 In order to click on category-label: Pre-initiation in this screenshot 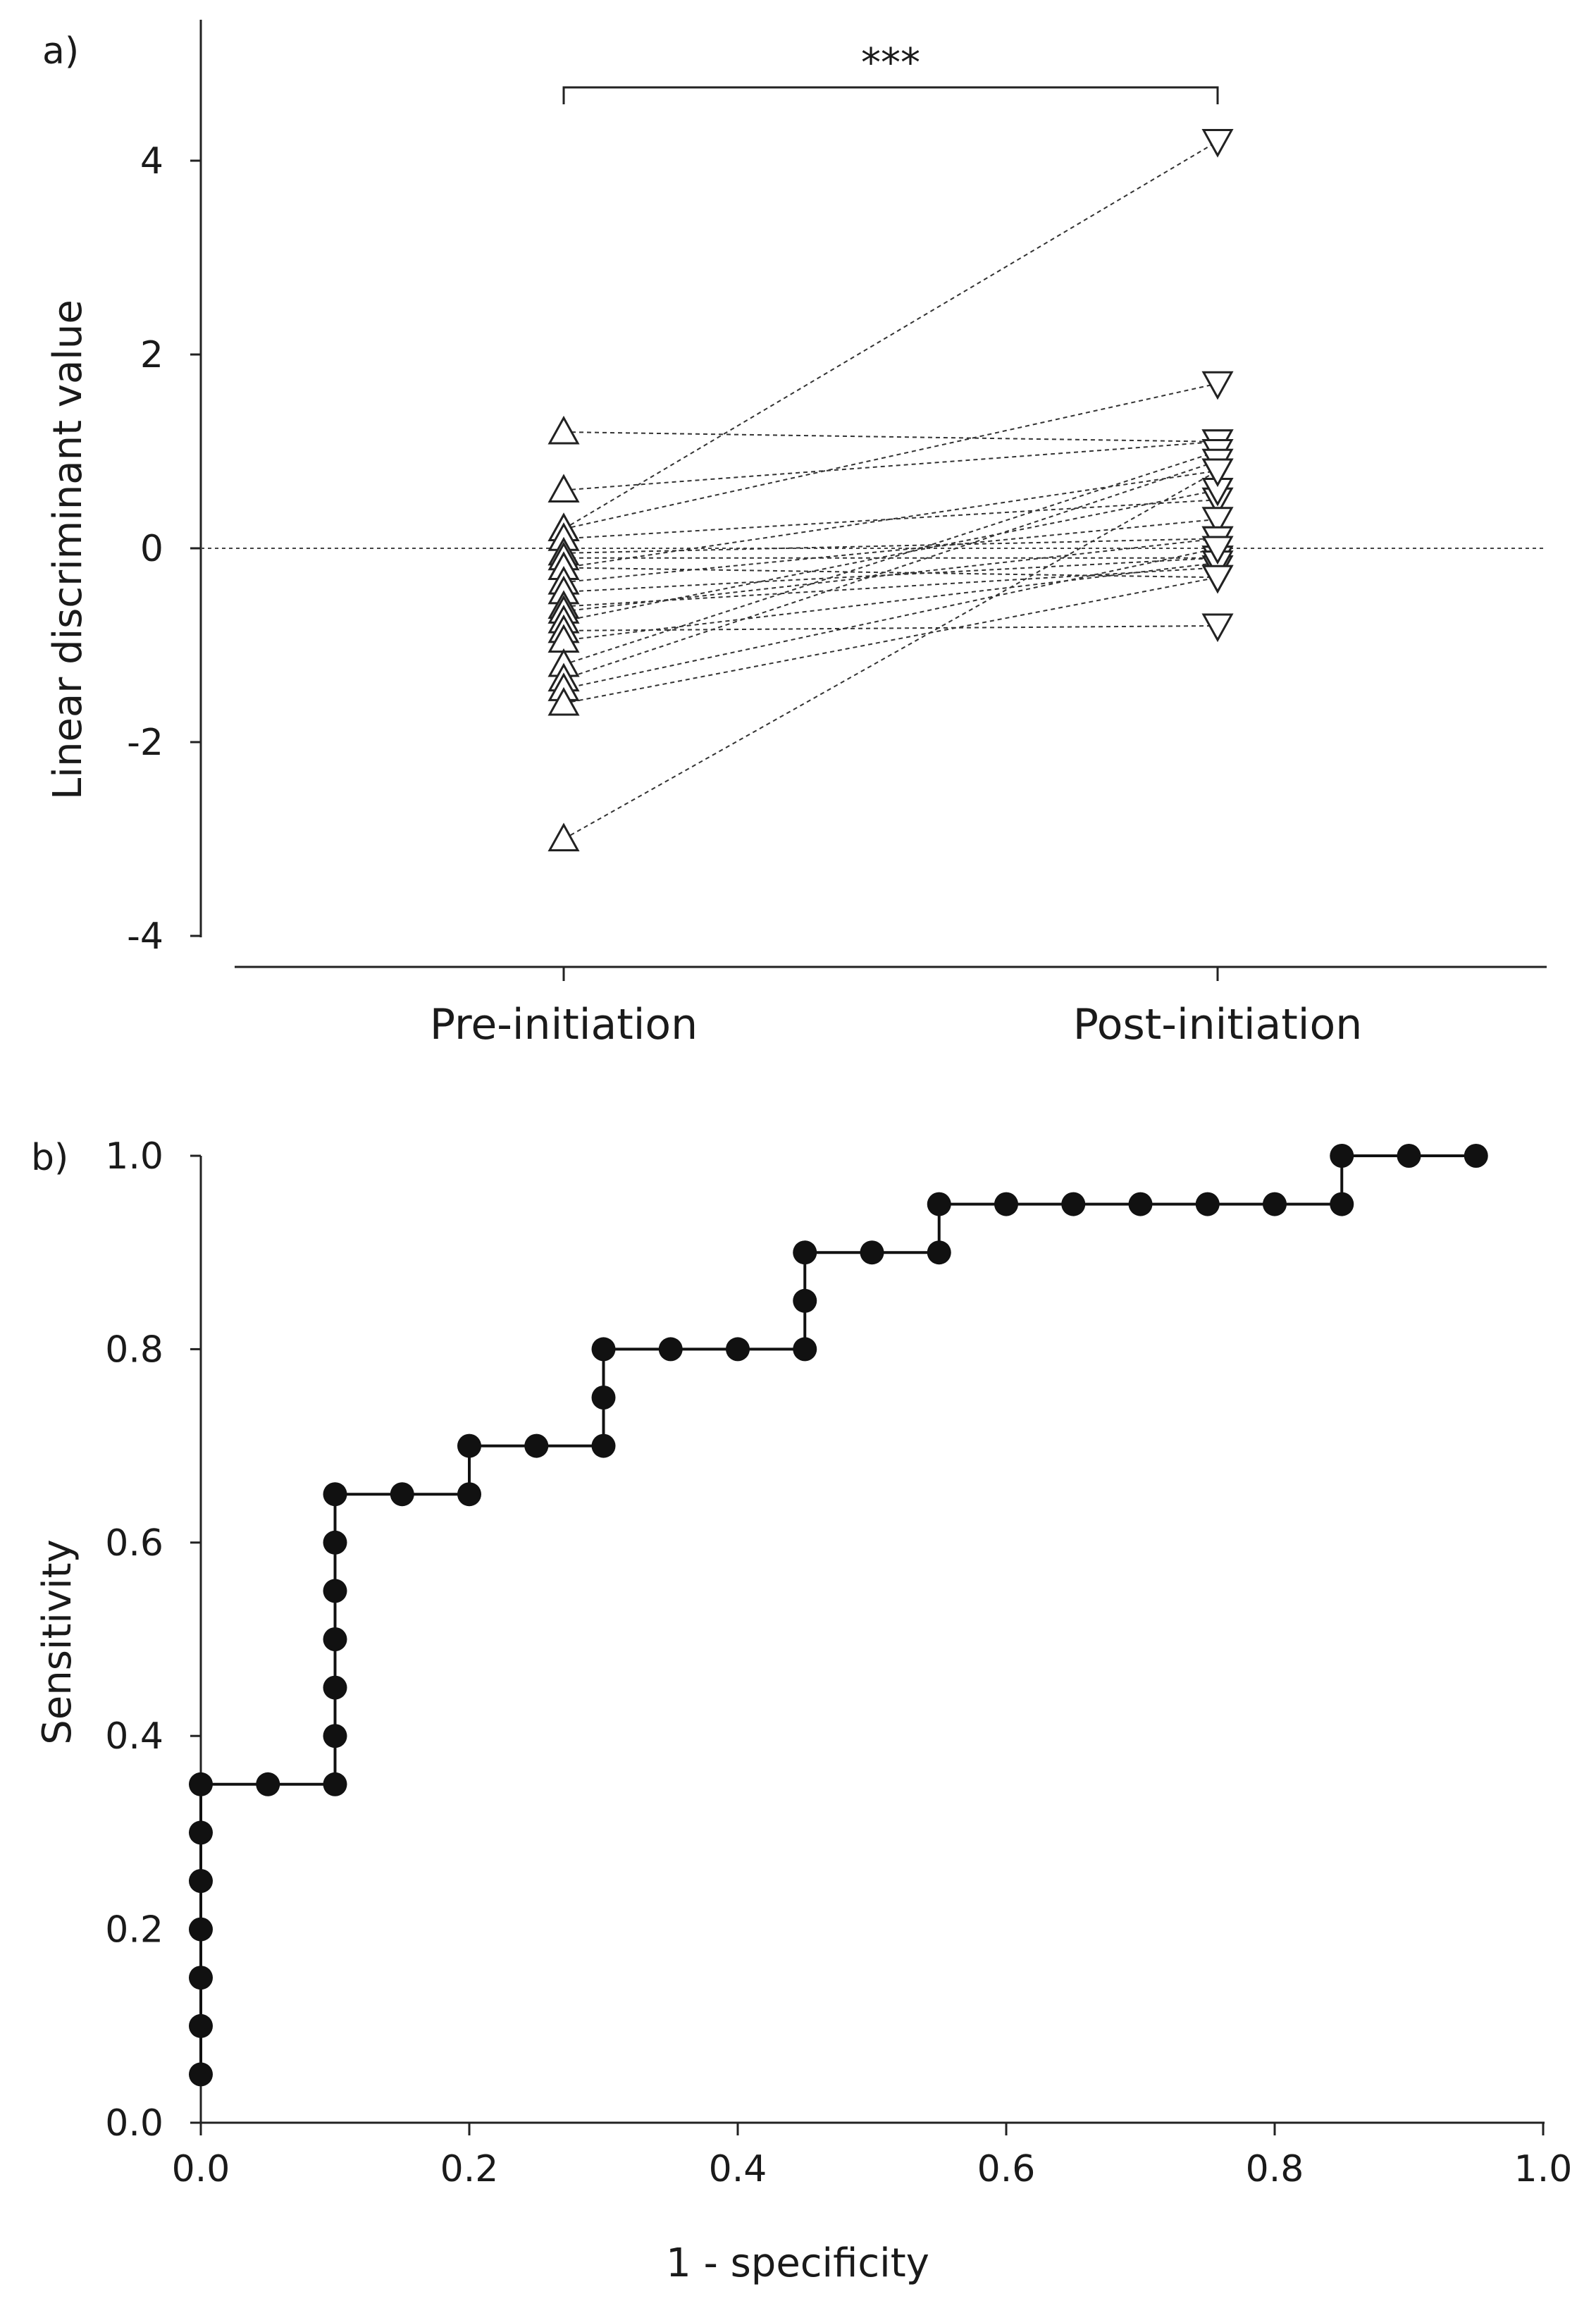, I will do `click(564, 1024)`.